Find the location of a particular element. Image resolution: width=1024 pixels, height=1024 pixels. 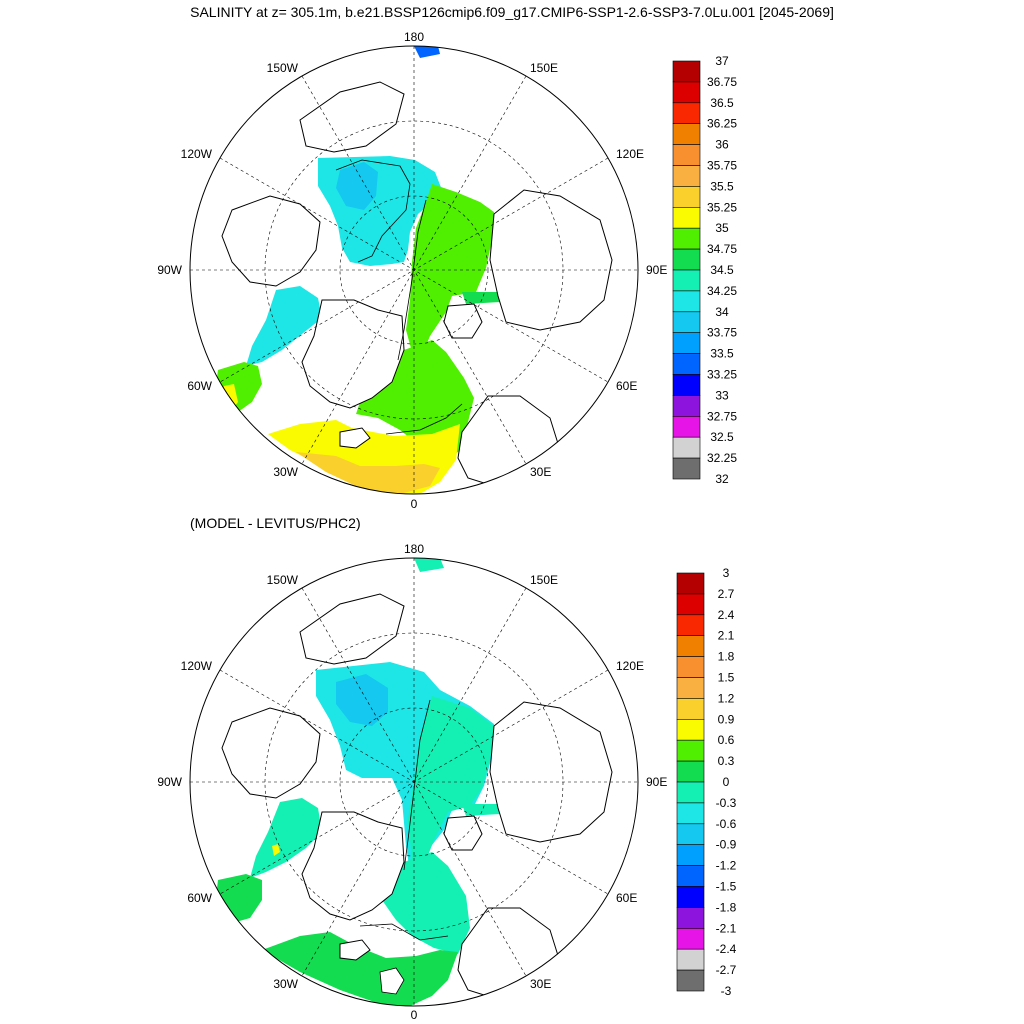

colorbar-label: 34.5 is located at coordinates (722, 270).